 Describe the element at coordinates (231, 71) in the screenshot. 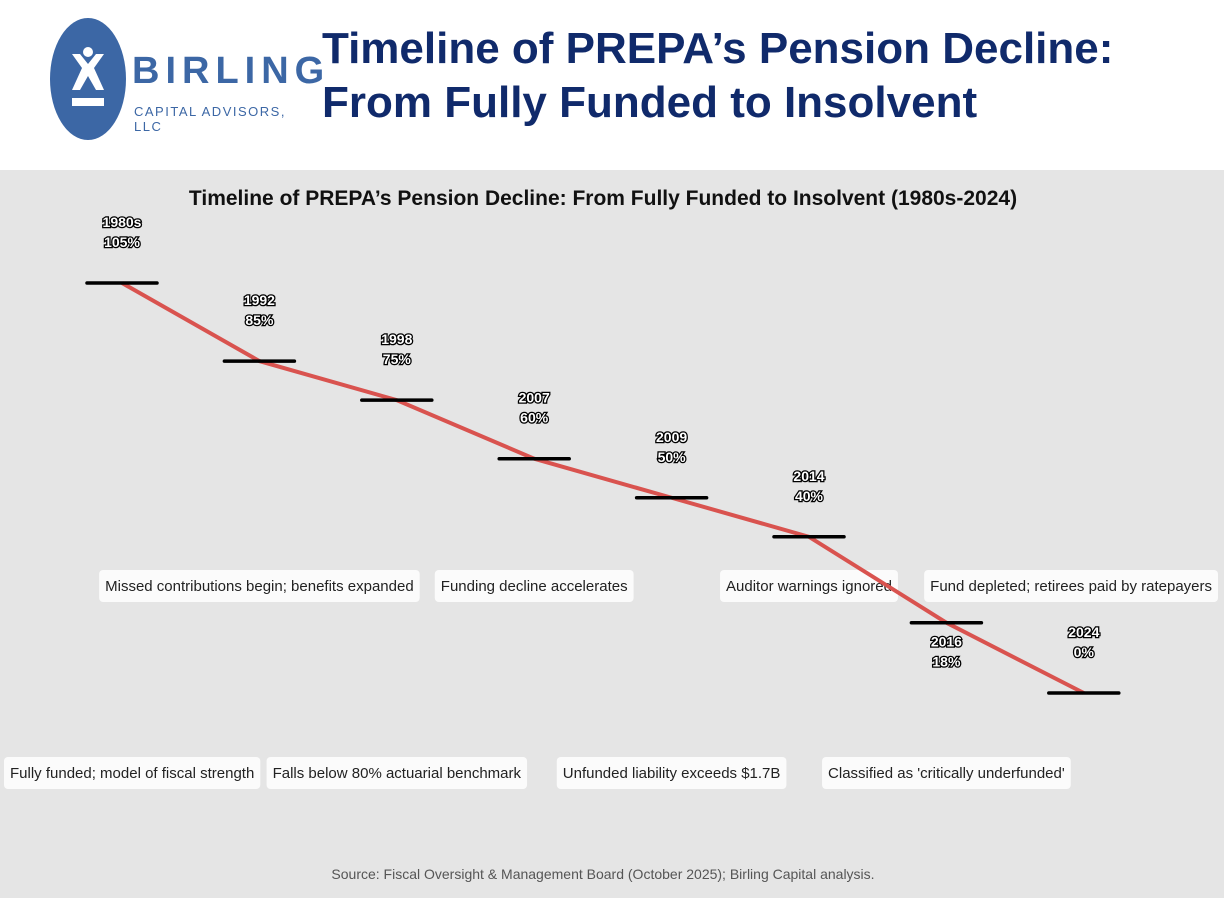

I see `logo-name: BIRLING` at that location.